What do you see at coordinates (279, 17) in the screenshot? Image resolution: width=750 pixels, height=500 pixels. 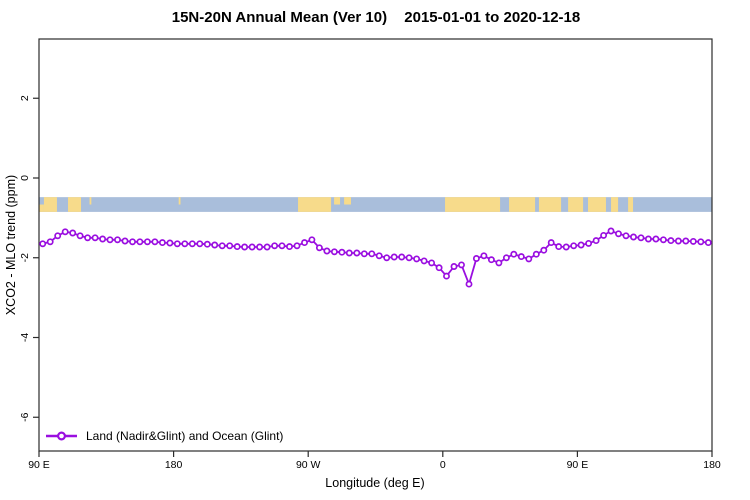 I see `chart-title-main: 15N-20N Annual Mean (Ver 10)` at bounding box center [279, 17].